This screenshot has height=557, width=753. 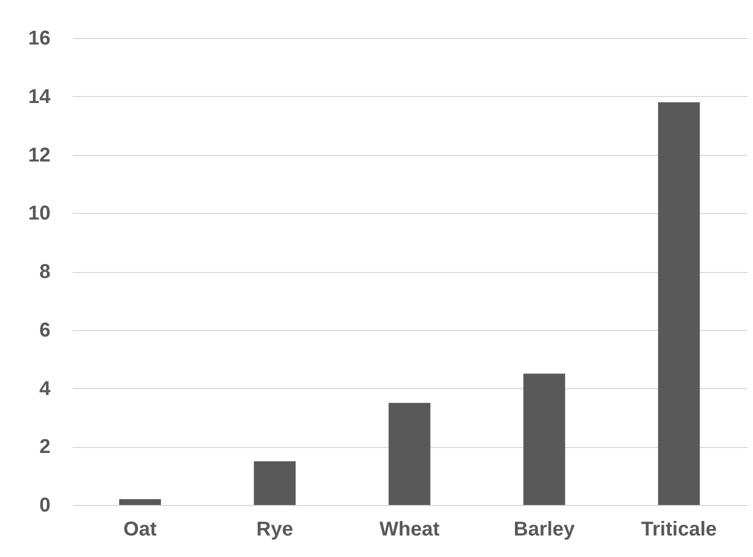 I want to click on y-tick-label: 12, so click(x=39, y=155).